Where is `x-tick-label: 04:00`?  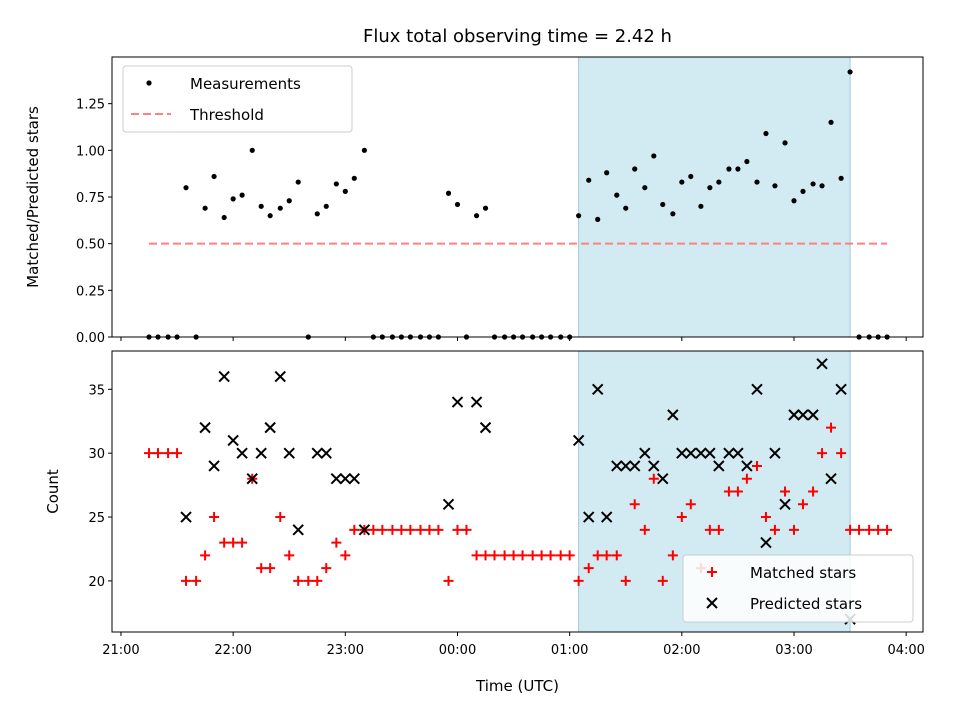 x-tick-label: 04:00 is located at coordinates (905, 650).